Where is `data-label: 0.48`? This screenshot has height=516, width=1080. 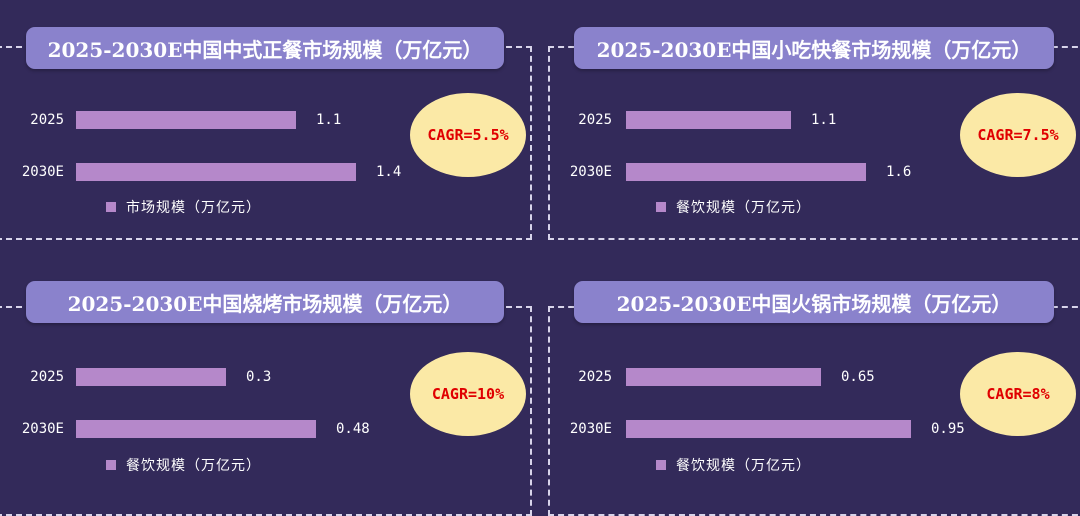 data-label: 0.48 is located at coordinates (353, 429).